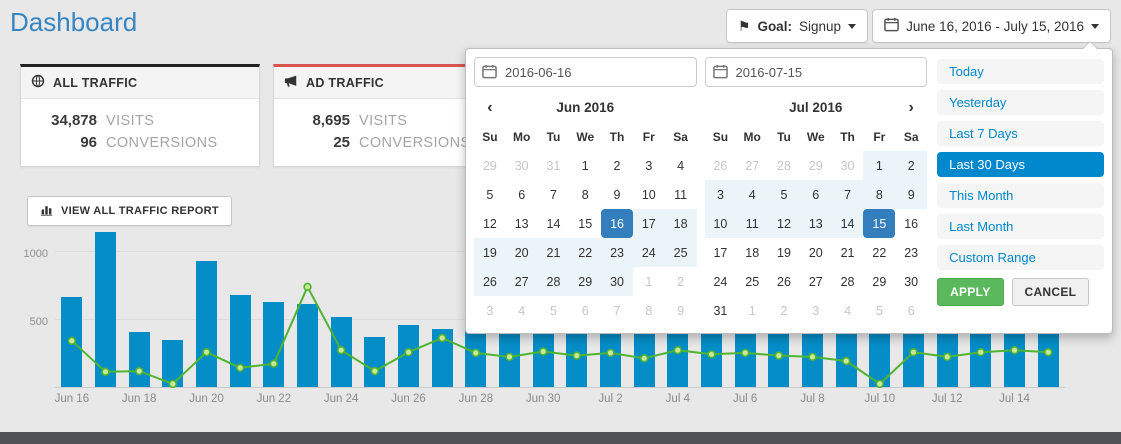 Image resolution: width=1121 pixels, height=444 pixels. Describe the element at coordinates (1020, 133) in the screenshot. I see `range-option-last-7-days: Last 7 Days` at that location.